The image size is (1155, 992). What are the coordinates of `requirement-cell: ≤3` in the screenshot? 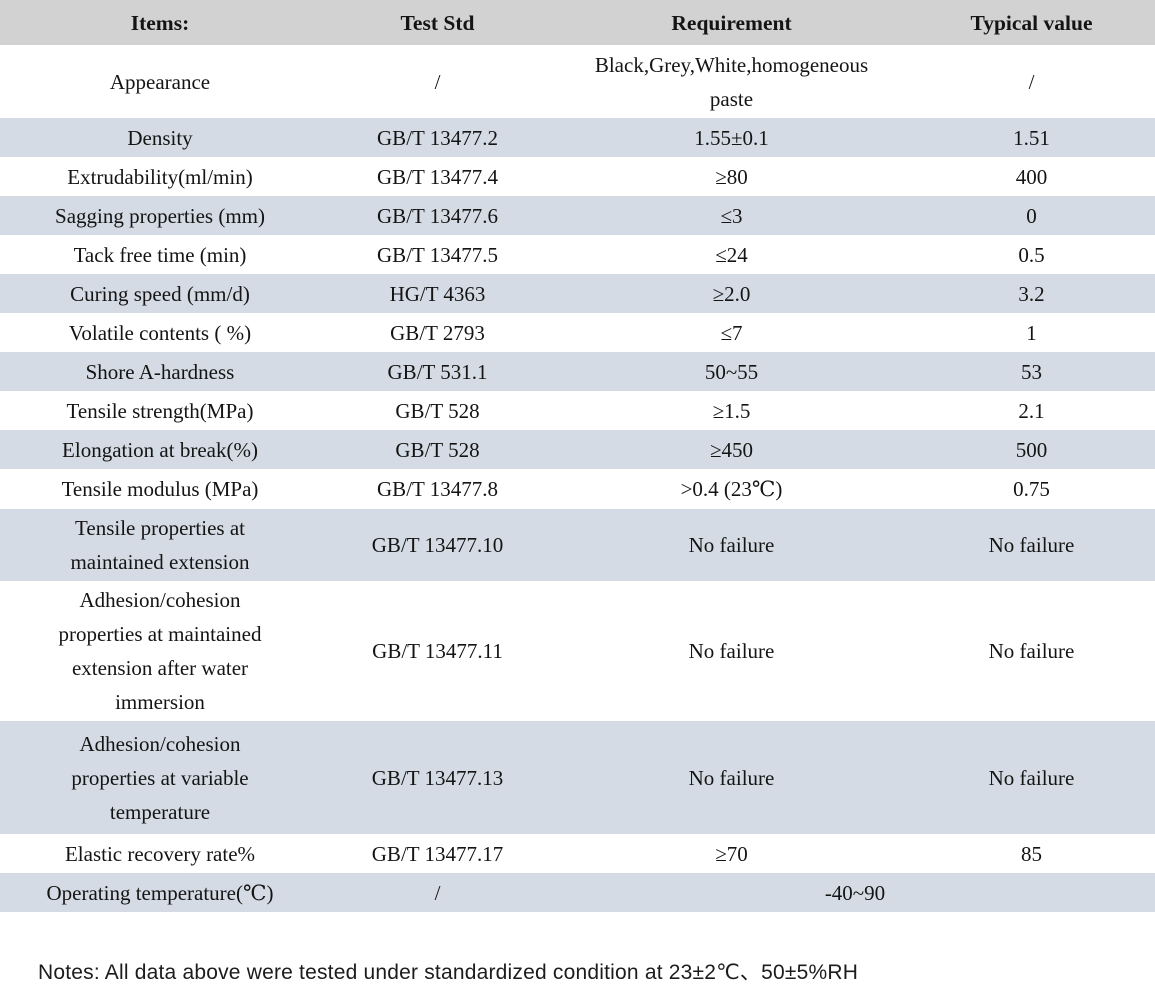 It's located at (731, 215).